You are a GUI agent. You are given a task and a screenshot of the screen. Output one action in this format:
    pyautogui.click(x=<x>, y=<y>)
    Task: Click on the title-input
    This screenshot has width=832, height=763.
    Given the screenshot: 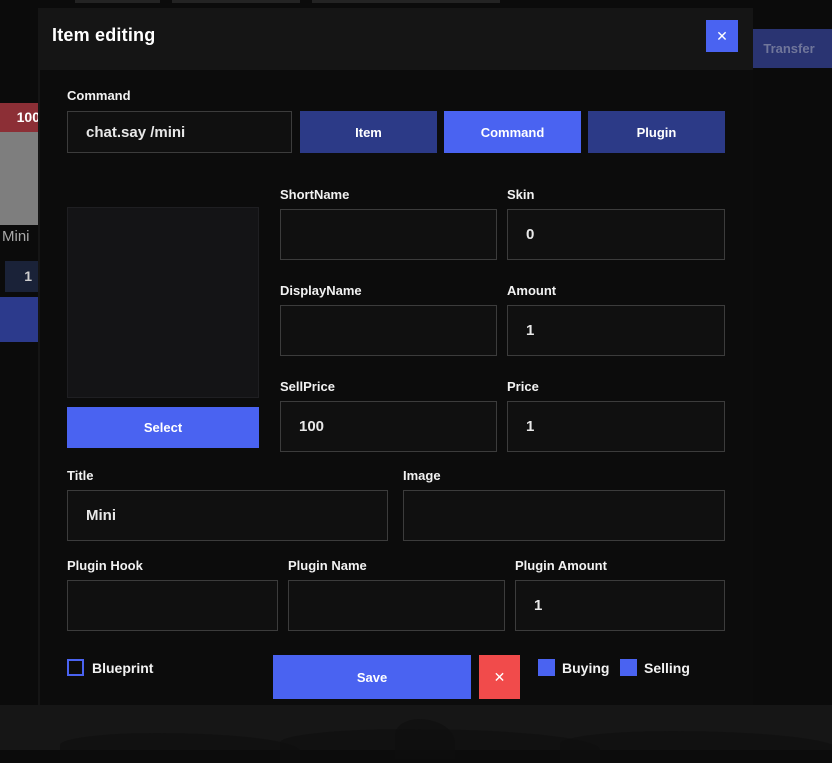 What is the action you would take?
    pyautogui.click(x=227, y=515)
    